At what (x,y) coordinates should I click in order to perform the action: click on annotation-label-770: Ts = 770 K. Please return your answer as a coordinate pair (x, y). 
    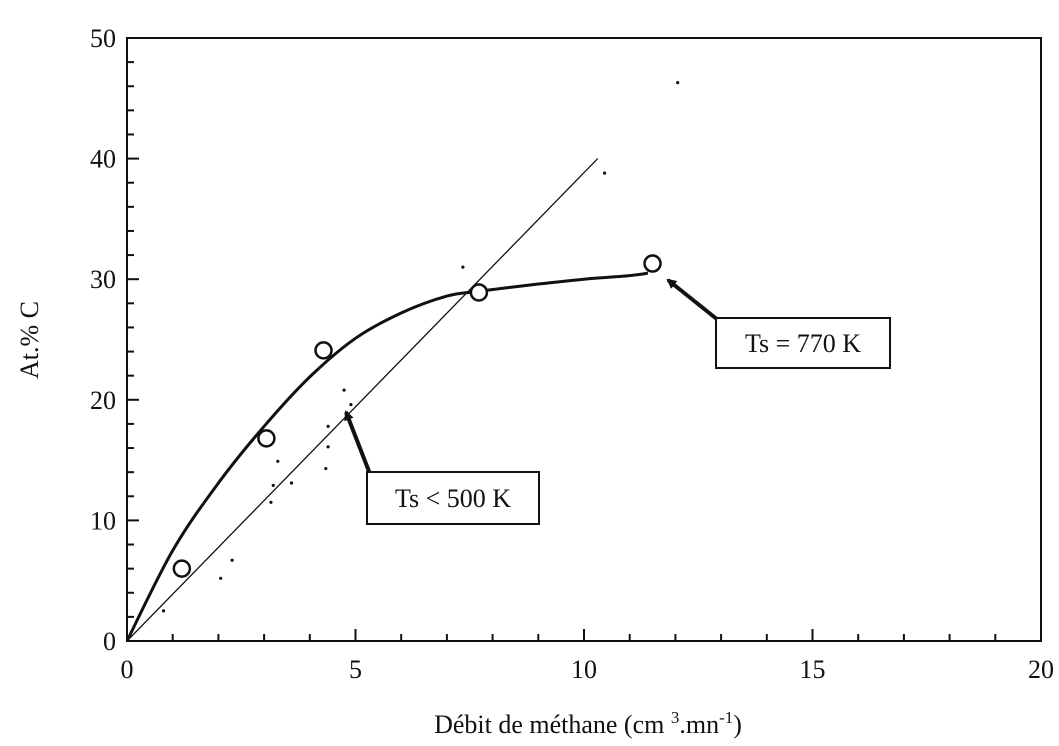
    Looking at the image, I should click on (803, 343).